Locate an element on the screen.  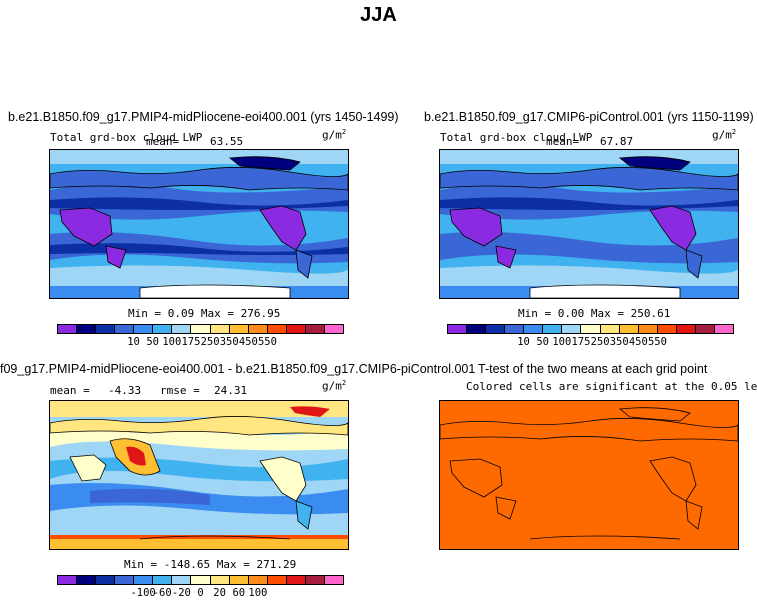
panel1-map is located at coordinates (199, 224).